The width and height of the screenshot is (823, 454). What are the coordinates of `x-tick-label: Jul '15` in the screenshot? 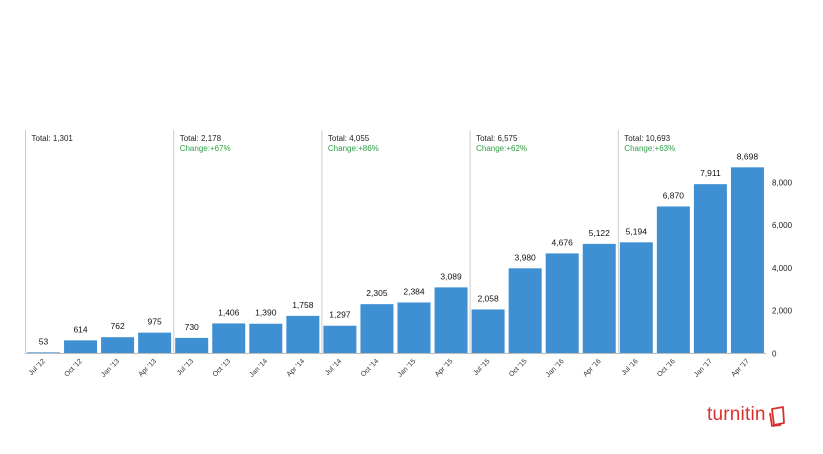 It's located at (481, 367).